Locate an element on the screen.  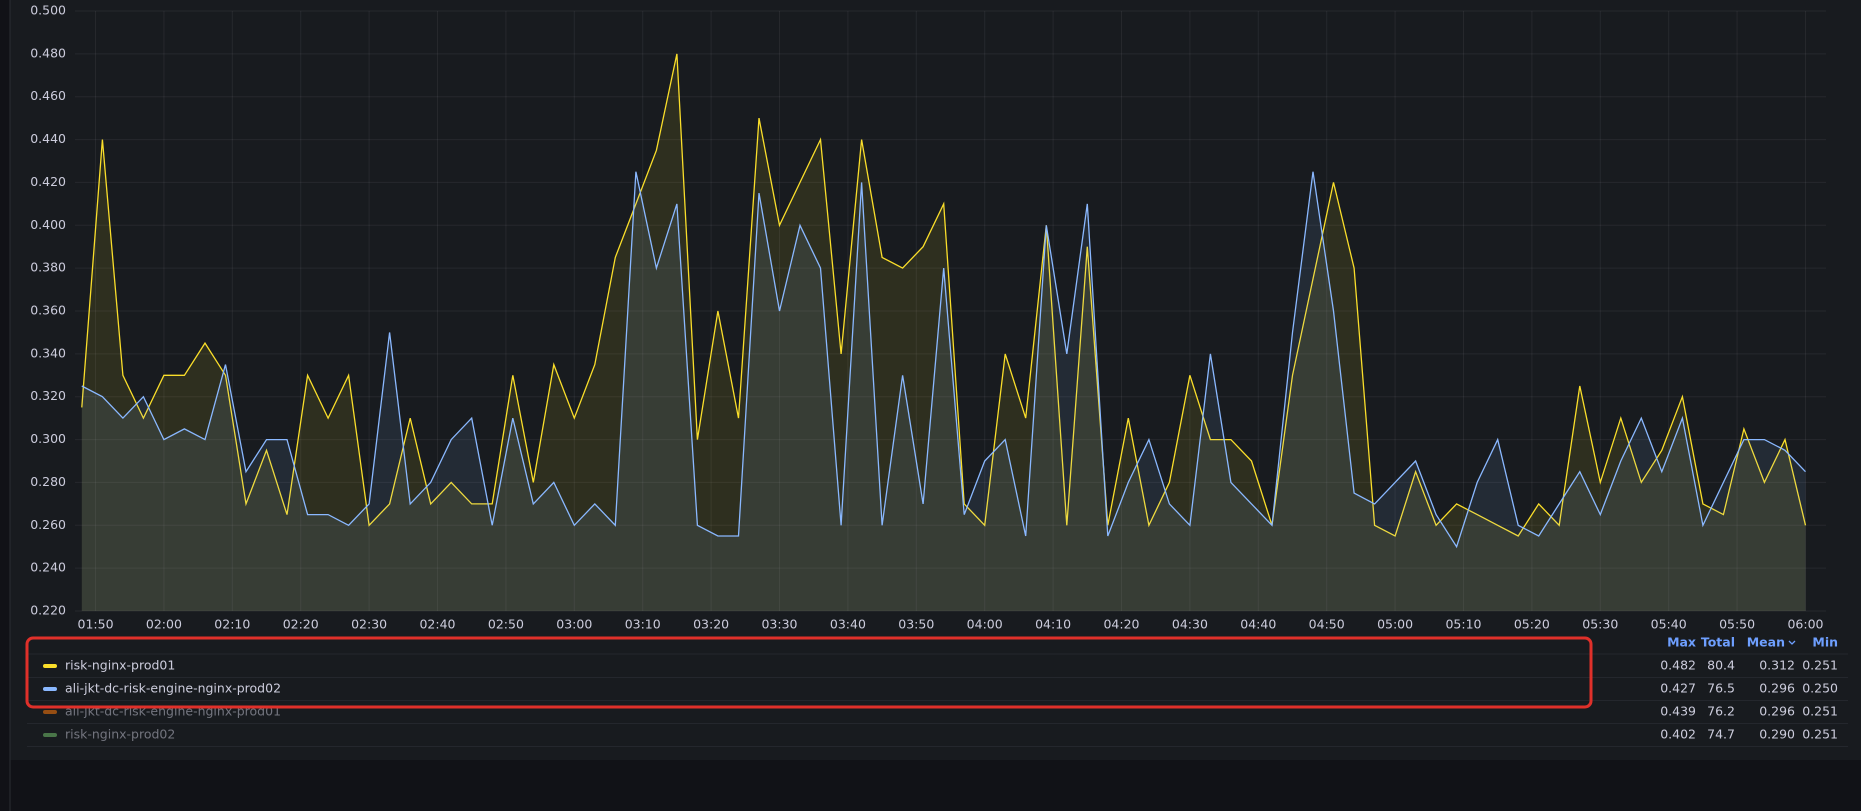
legend-stat: 74.7 is located at coordinates (1721, 734).